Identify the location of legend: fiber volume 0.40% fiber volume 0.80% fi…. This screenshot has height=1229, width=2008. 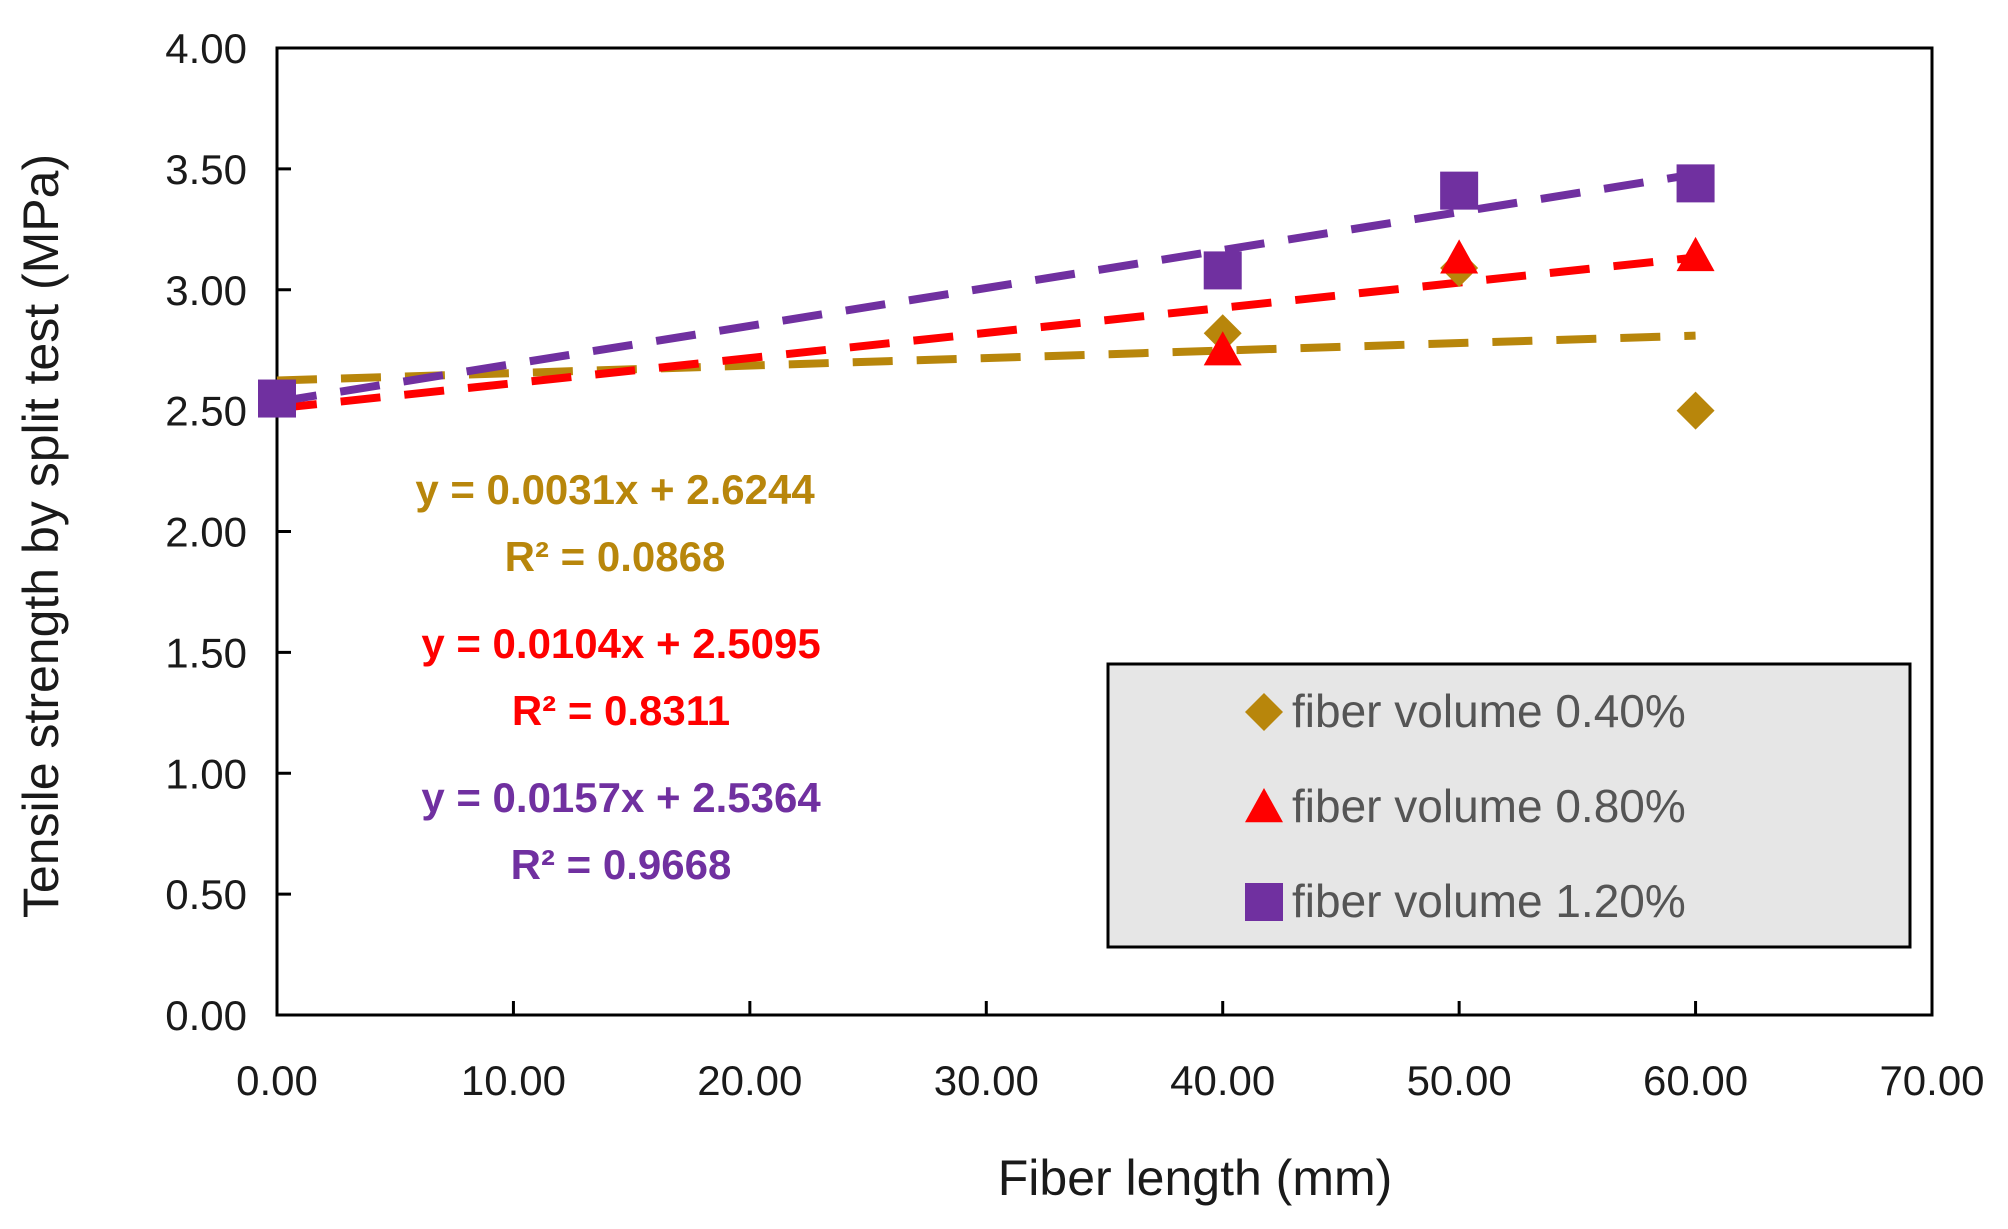
(1509, 805).